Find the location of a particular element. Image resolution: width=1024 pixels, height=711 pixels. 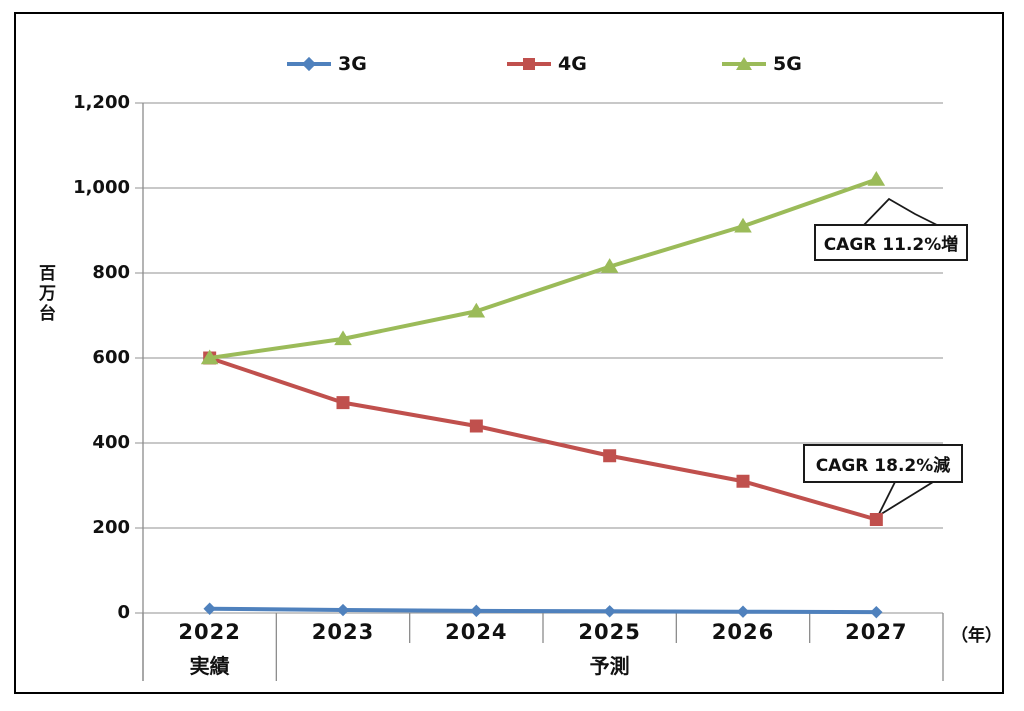

legend-label: 5G is located at coordinates (787, 64).